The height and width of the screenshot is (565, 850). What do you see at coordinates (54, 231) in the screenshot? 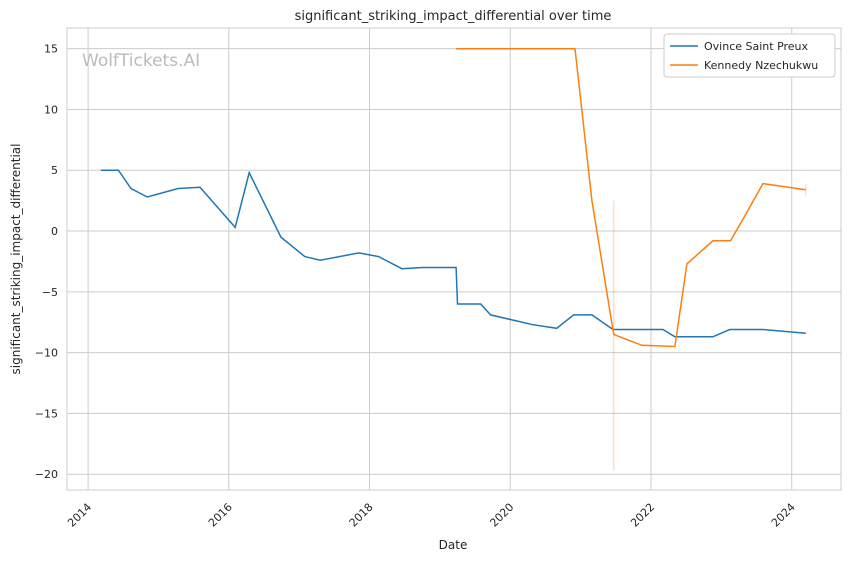
I see `y-tick-label: 0` at bounding box center [54, 231].